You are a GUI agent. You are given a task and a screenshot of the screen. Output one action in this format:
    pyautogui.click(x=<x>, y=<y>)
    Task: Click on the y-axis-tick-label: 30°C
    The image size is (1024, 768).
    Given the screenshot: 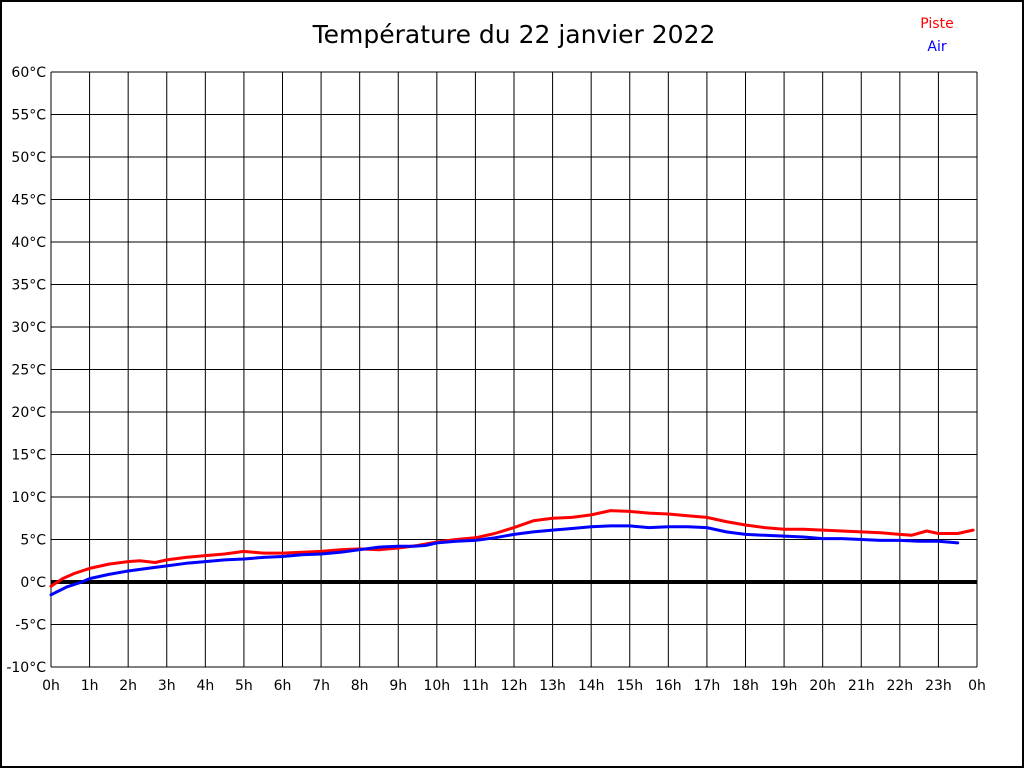 What is the action you would take?
    pyautogui.click(x=28, y=328)
    